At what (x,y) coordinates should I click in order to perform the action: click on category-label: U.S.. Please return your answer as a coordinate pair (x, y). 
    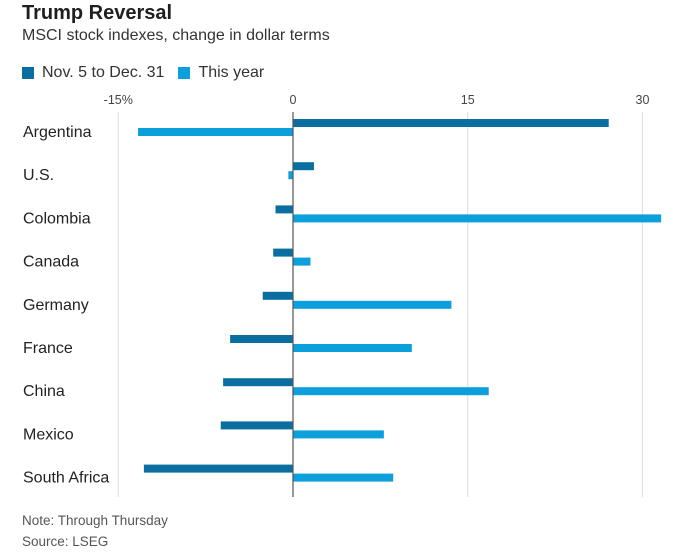
    Looking at the image, I should click on (38, 175).